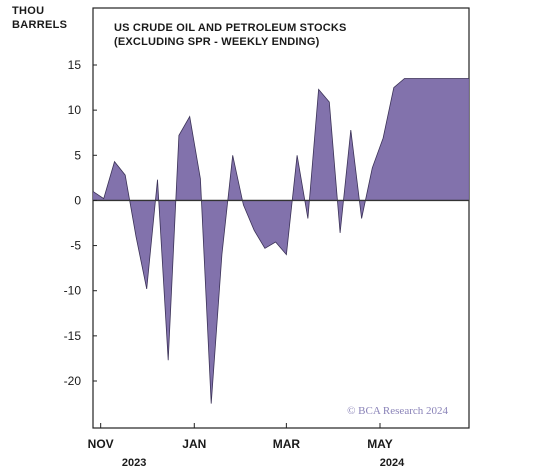 The image size is (550, 471). I want to click on y-tick-label: -20, so click(73, 381).